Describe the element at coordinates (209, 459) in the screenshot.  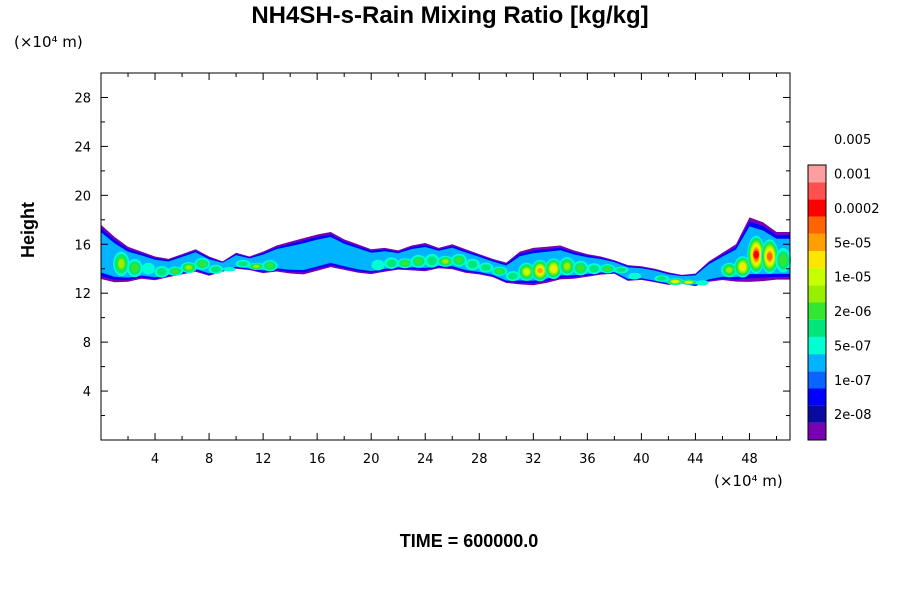
I see `x-tick-label: 8` at that location.